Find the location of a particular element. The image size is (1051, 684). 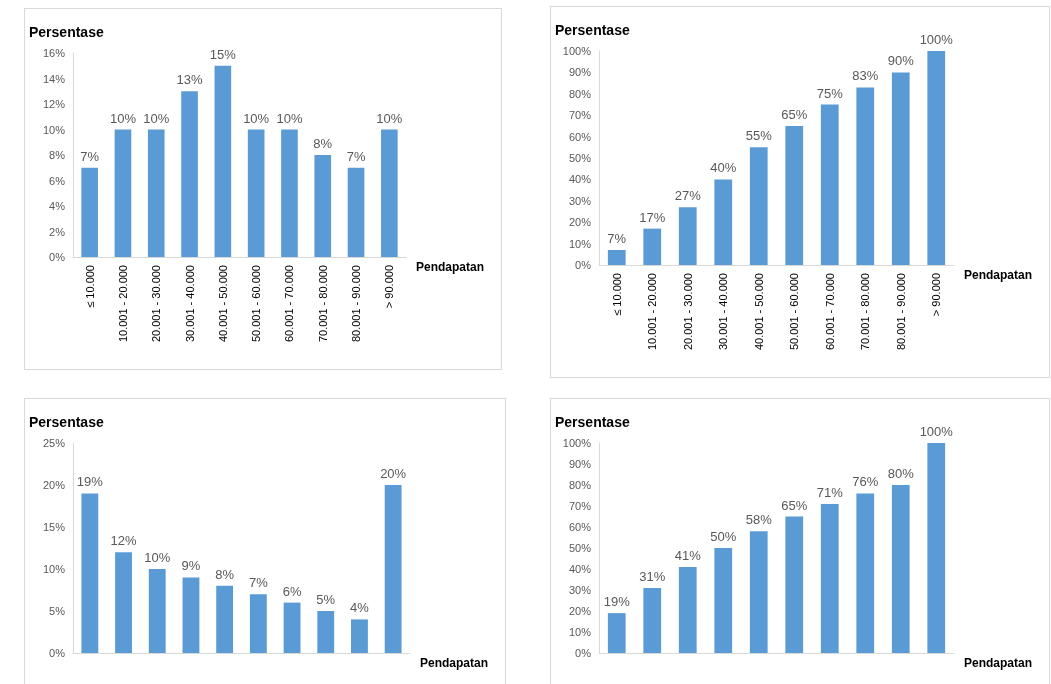

x-tick-label: 20.001 - 30.000 is located at coordinates (156, 304).